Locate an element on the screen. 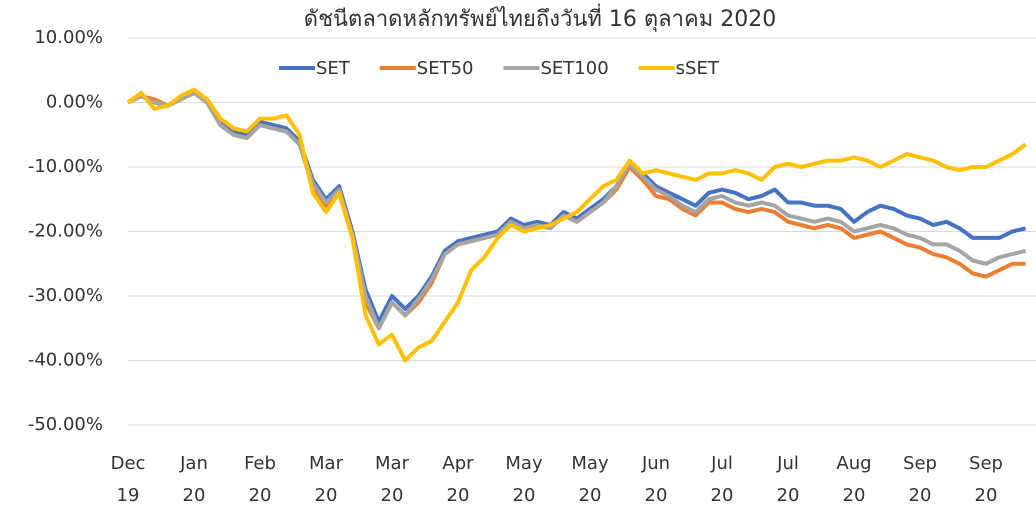  x-tick-label: Feb 20 is located at coordinates (260, 479).